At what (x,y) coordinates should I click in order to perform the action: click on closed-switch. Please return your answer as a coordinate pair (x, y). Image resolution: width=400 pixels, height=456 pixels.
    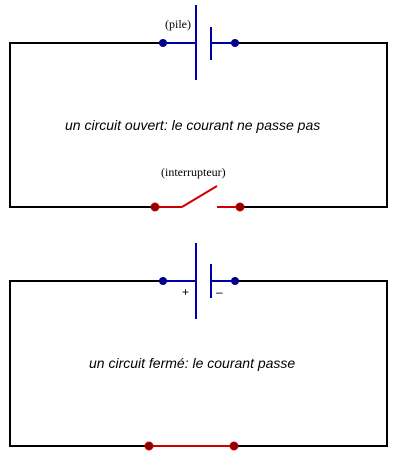
    Looking at the image, I should click on (191, 446).